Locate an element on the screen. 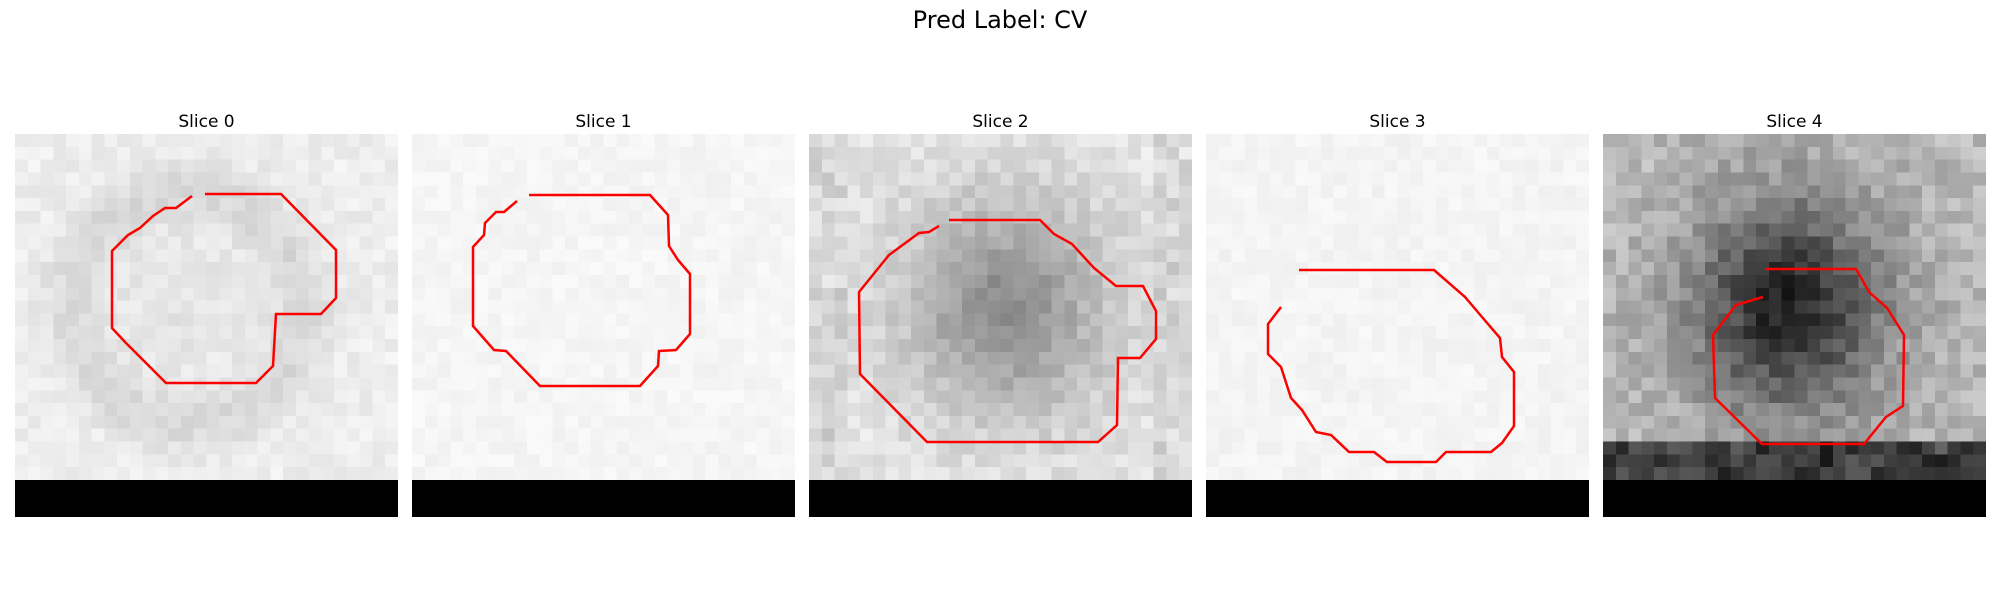 This screenshot has width=2000, height=600. slice-panel-3: Slice 3 is located at coordinates (1397, 317).